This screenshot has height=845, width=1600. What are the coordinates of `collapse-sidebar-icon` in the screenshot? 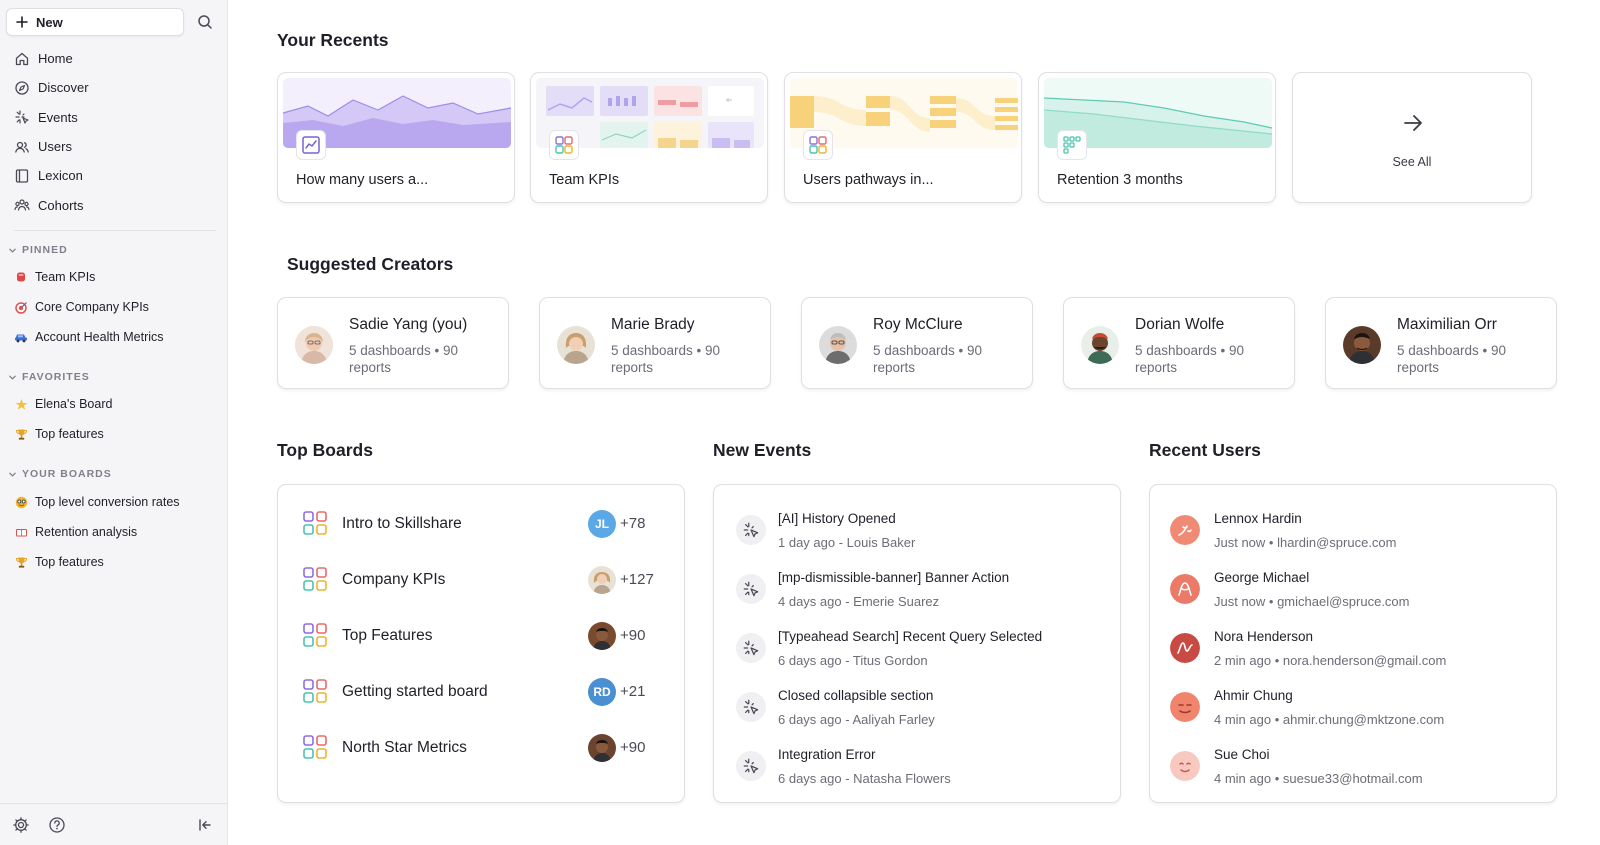 It's located at (205, 825).